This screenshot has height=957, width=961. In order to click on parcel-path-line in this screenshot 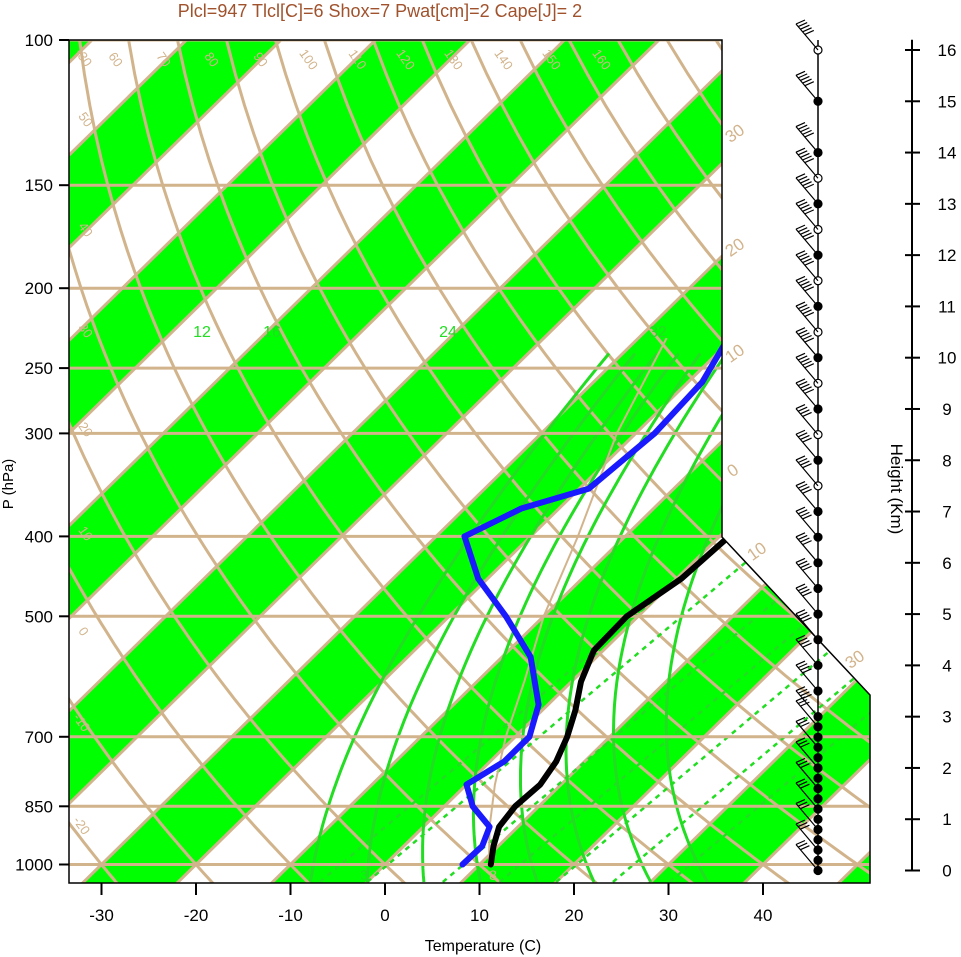, I will do `click(577, 601)`.